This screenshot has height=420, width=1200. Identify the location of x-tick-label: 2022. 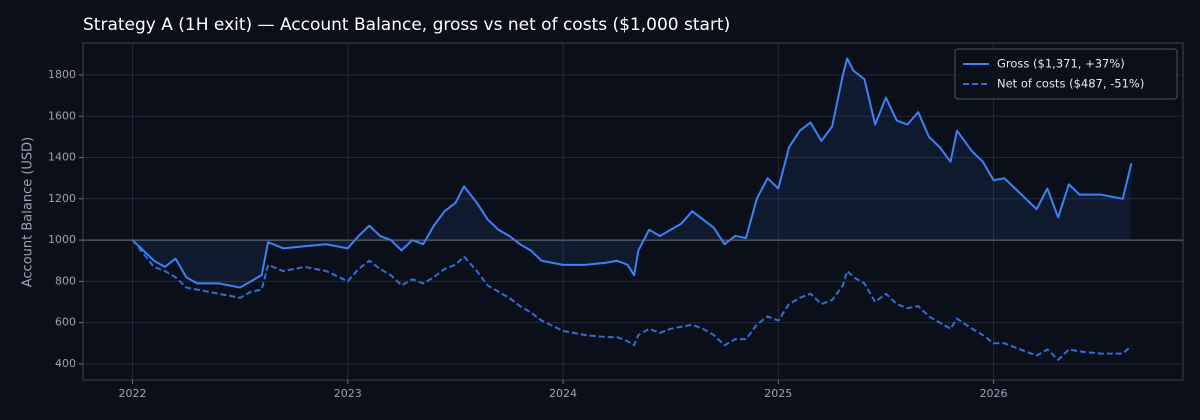
(133, 393).